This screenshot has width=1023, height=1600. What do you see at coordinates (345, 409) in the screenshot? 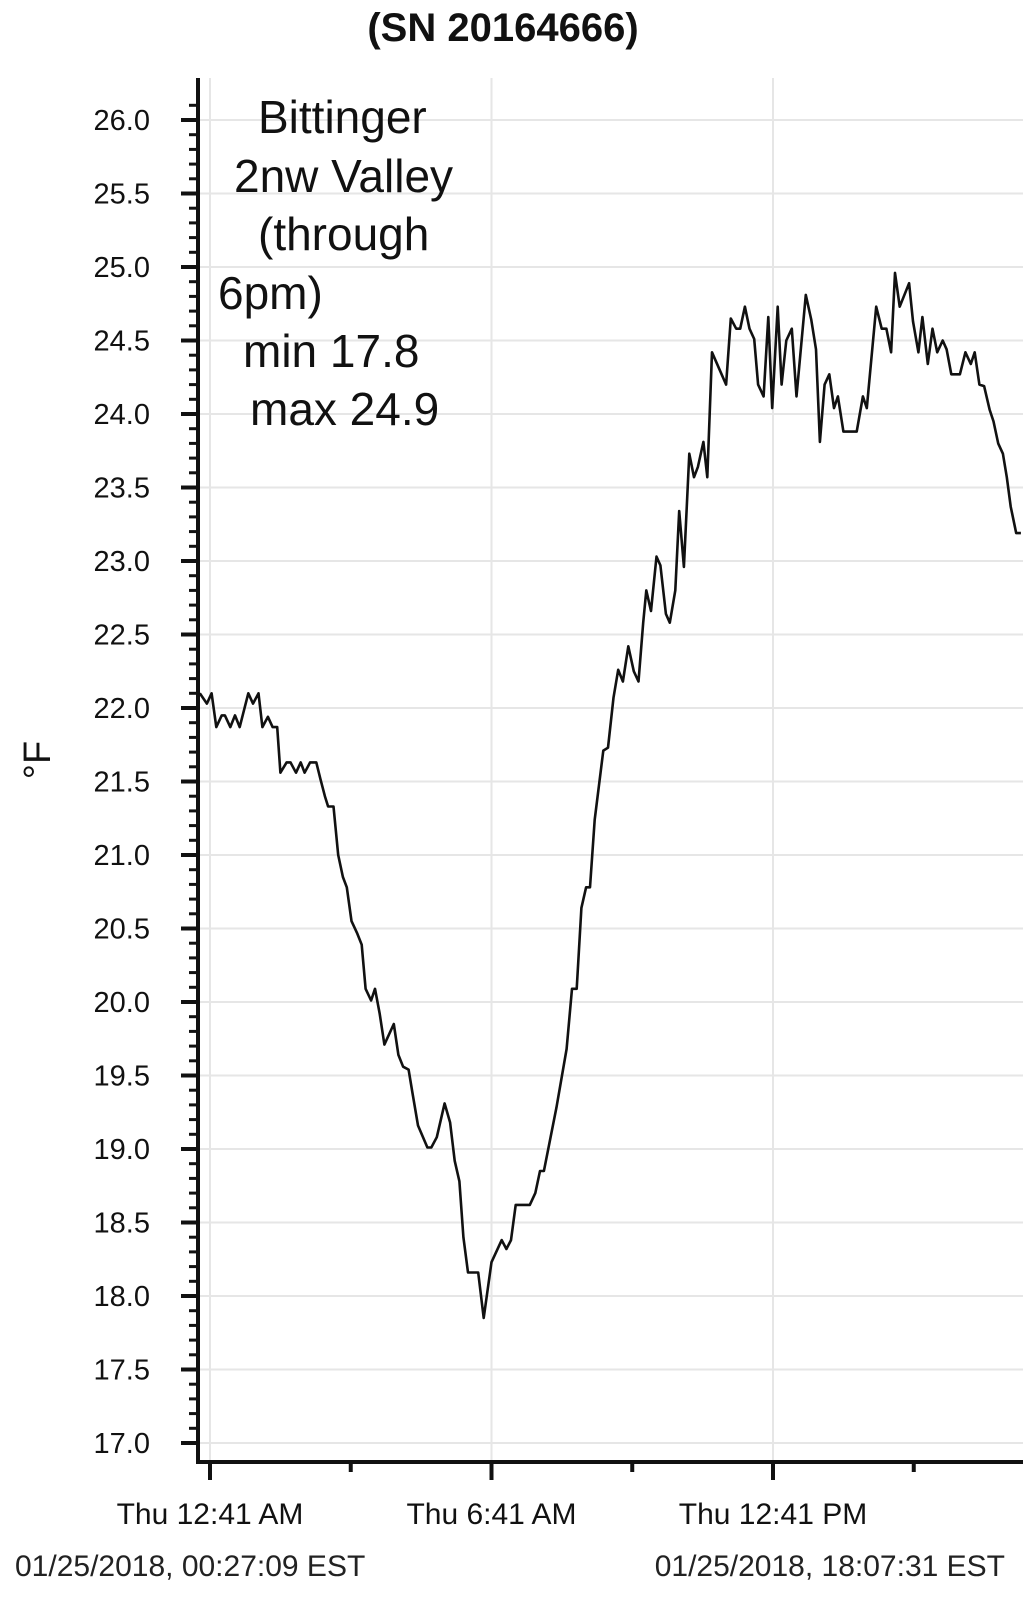
I see `annotation-line-6: max 24.9` at bounding box center [345, 409].